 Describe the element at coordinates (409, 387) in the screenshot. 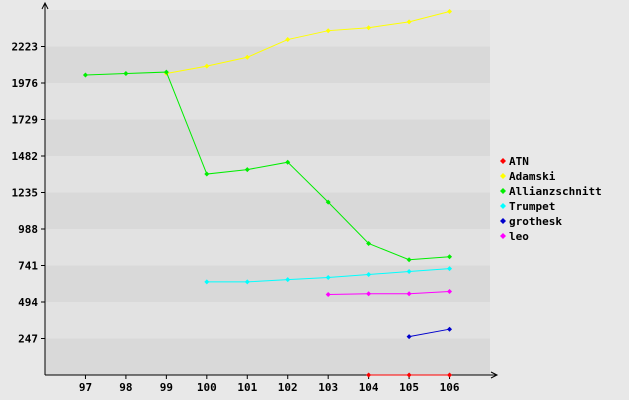

I see `x-tick-label: 105` at that location.